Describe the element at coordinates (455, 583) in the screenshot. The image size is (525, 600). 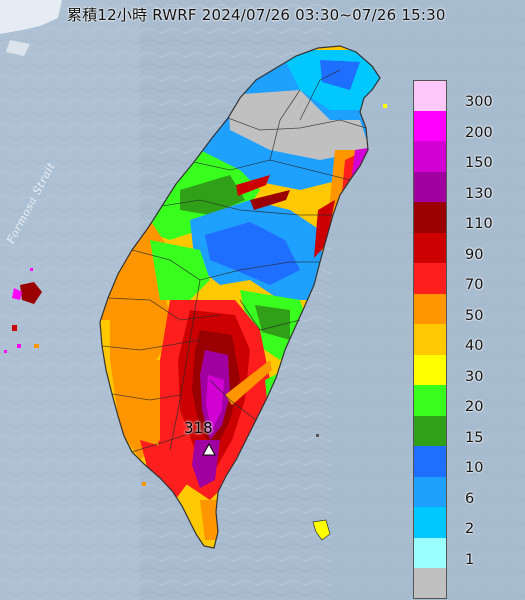
I see `legend-row` at that location.